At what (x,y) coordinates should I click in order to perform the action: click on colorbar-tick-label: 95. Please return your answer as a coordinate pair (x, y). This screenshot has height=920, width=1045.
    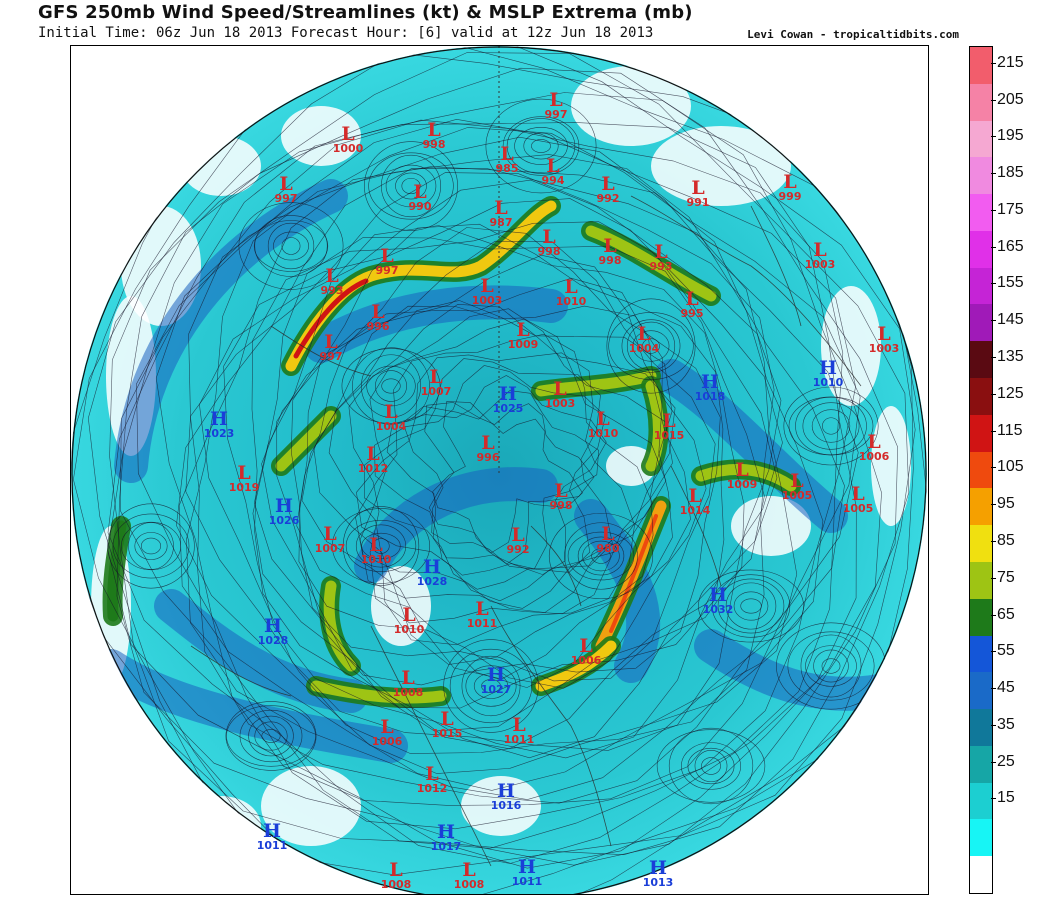
    Looking at the image, I should click on (1006, 504).